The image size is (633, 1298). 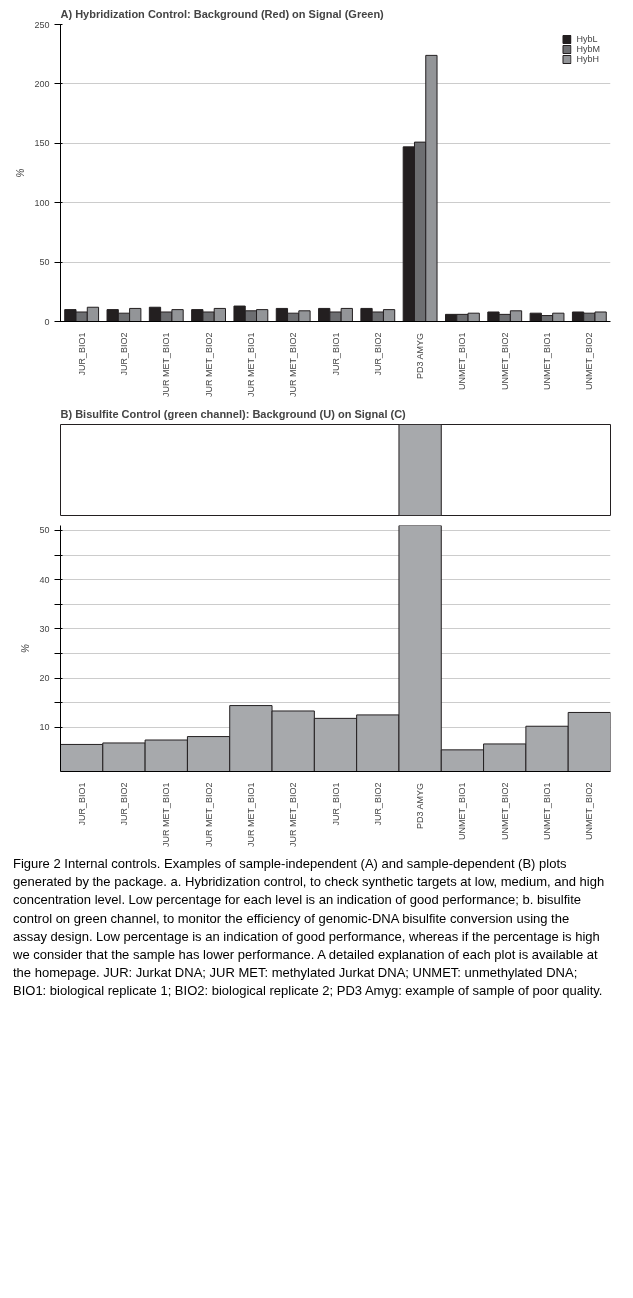 I want to click on y-tick-label: 0, so click(x=47, y=321).